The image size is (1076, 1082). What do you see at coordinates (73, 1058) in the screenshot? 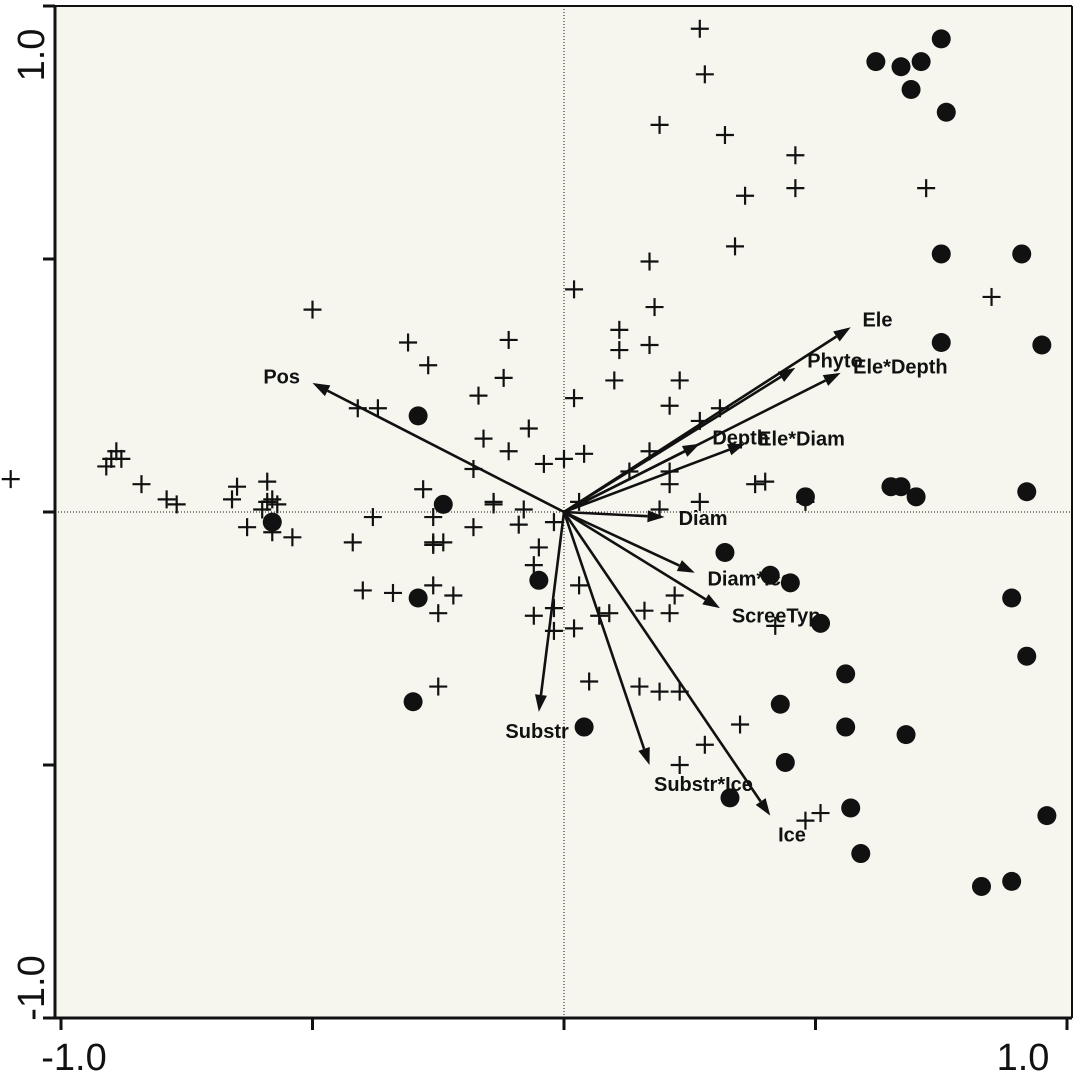
I see `x-tick-label-min: -1.0` at bounding box center [73, 1058].